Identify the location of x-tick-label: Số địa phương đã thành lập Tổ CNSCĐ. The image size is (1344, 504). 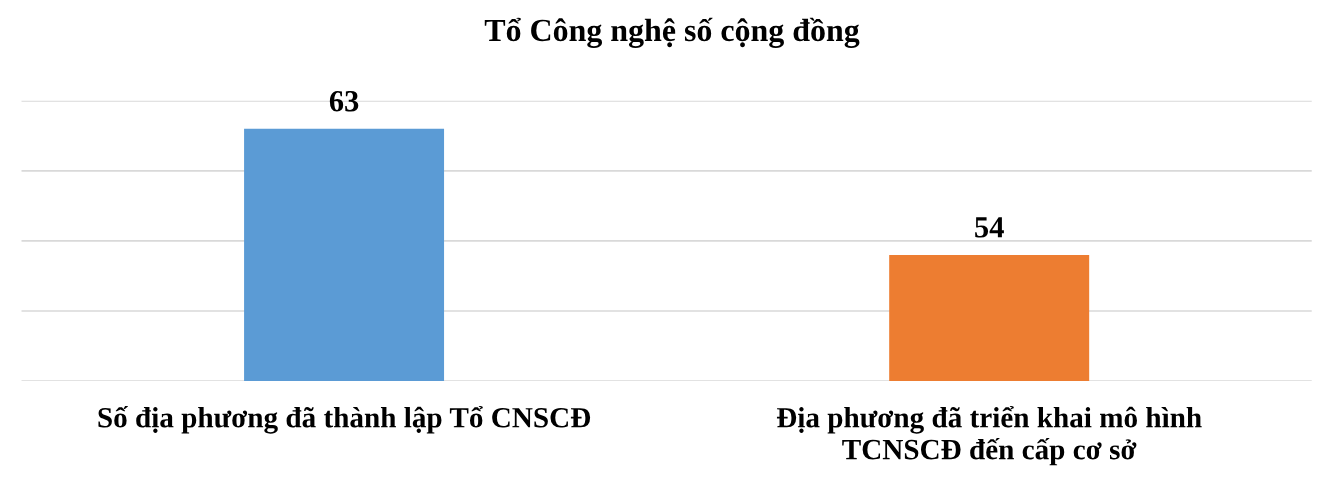
(344, 420).